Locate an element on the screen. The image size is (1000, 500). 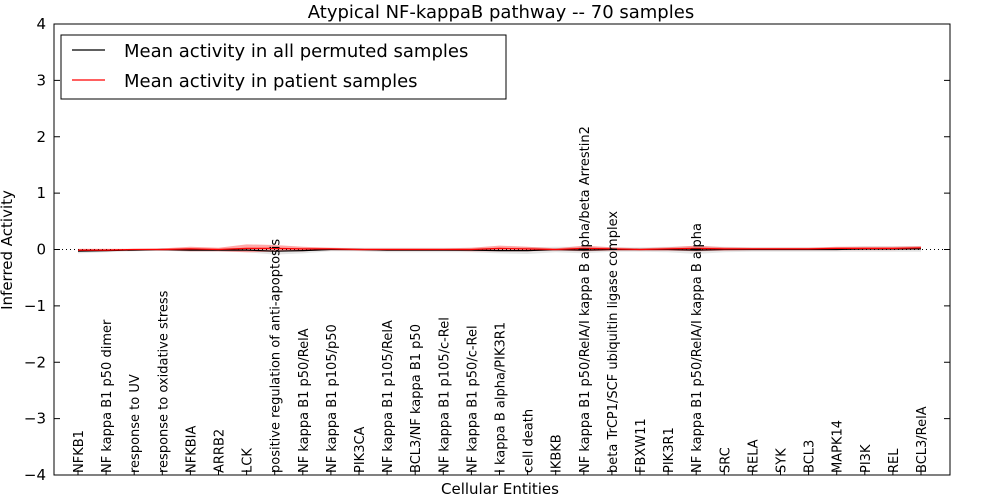
x-tick-label: PIK3CA is located at coordinates (360, 449).